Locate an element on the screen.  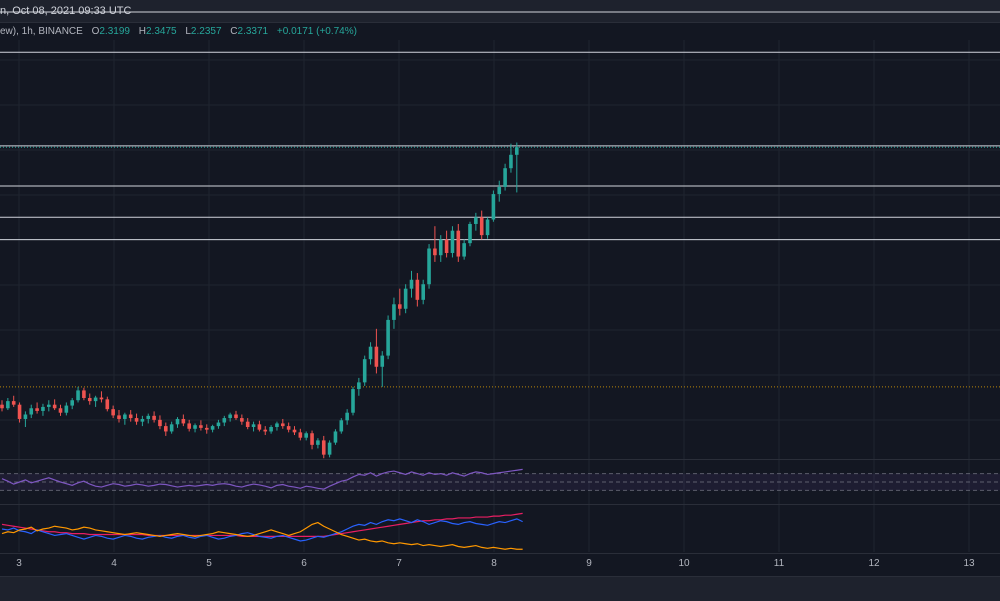
header-timestamp: n, Oct 08, 2021 09:33 UTC is located at coordinates (66, 11).